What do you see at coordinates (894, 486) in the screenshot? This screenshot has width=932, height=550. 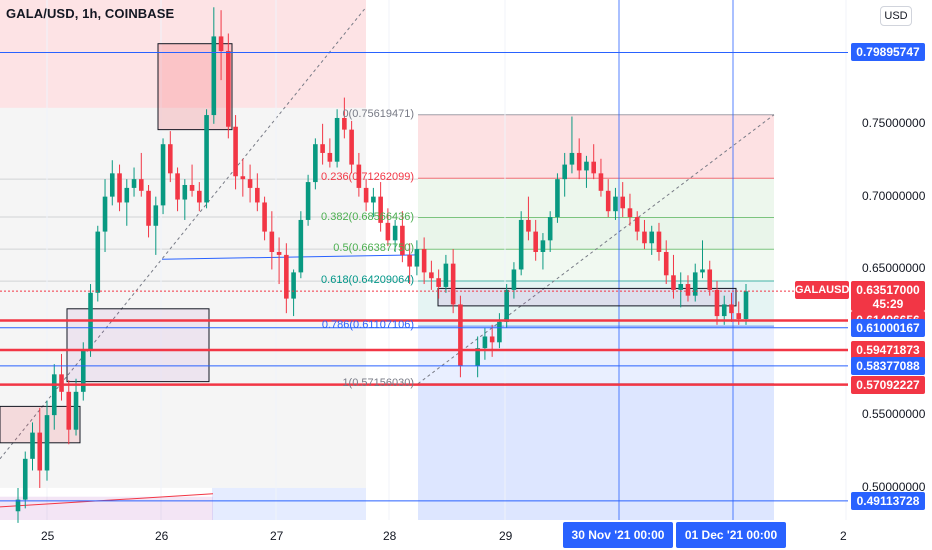 I see `y-tick-label: 0.50000000` at bounding box center [894, 486].